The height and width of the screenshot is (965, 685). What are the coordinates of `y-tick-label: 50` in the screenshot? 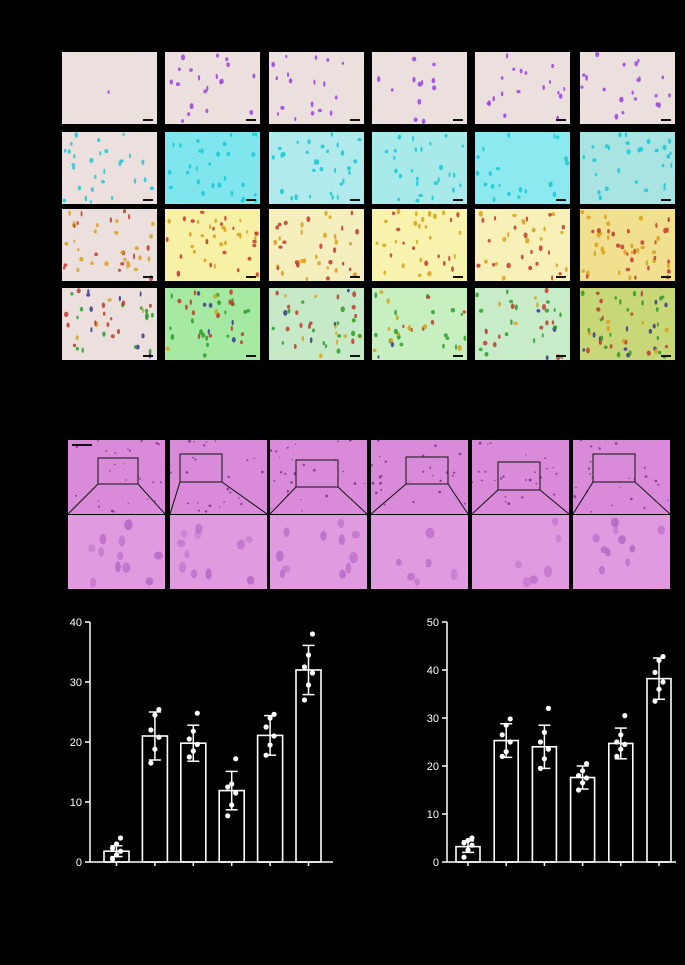 It's located at (433, 623).